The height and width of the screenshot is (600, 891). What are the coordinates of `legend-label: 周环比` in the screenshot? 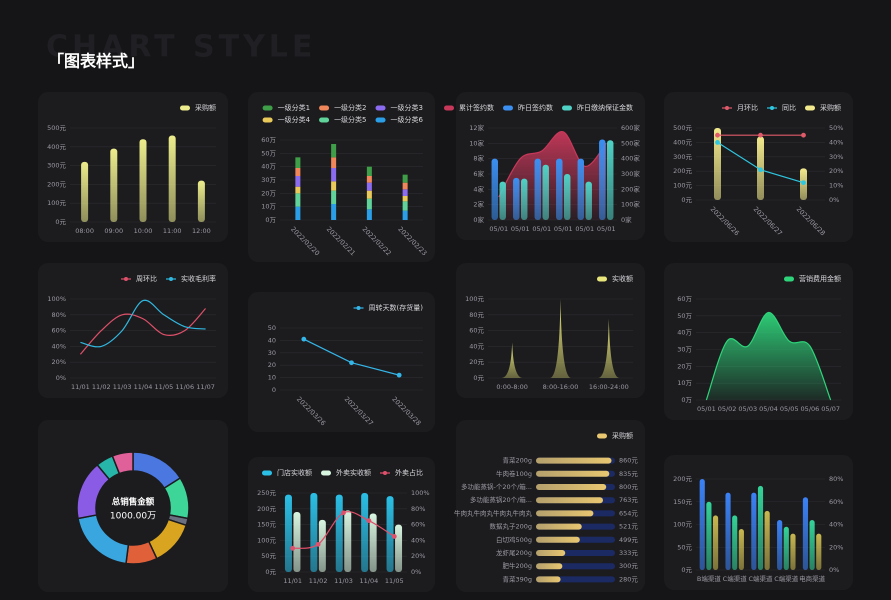 It's located at (146, 278).